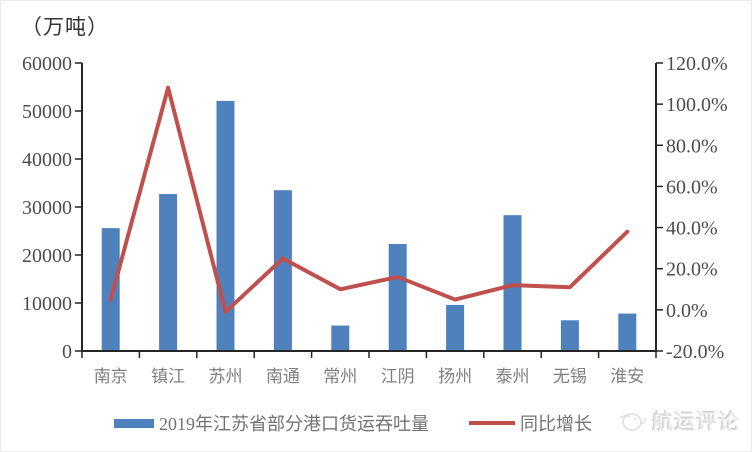 Image resolution: width=752 pixels, height=452 pixels. Describe the element at coordinates (570, 376) in the screenshot. I see `x-category-label: 无锡` at that location.